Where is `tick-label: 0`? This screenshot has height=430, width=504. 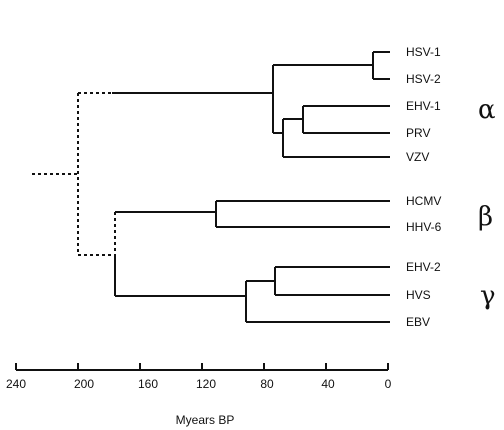 tick-label: 0 is located at coordinates (388, 384).